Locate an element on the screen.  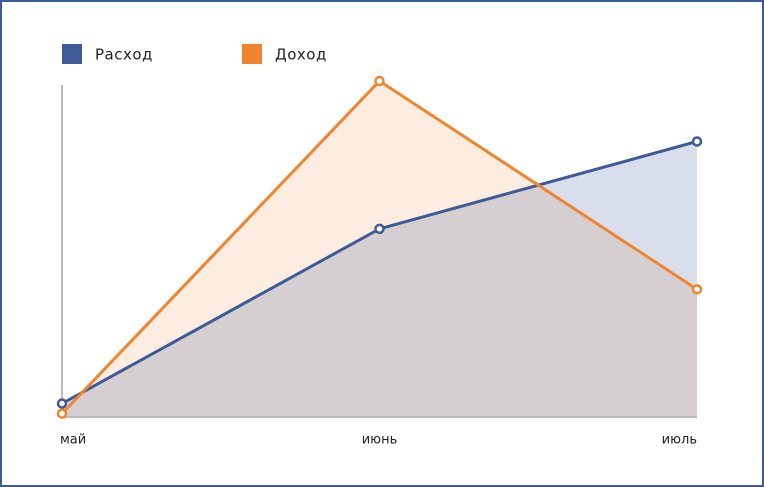
x-tick-label: июнь is located at coordinates (380, 440).